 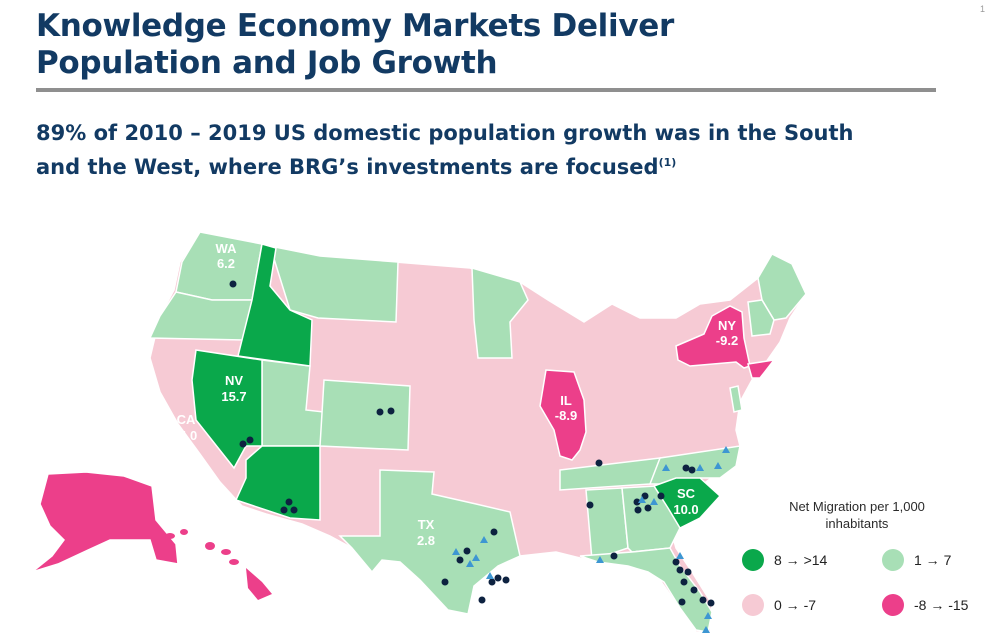 I want to click on state-CO, so click(x=365, y=415).